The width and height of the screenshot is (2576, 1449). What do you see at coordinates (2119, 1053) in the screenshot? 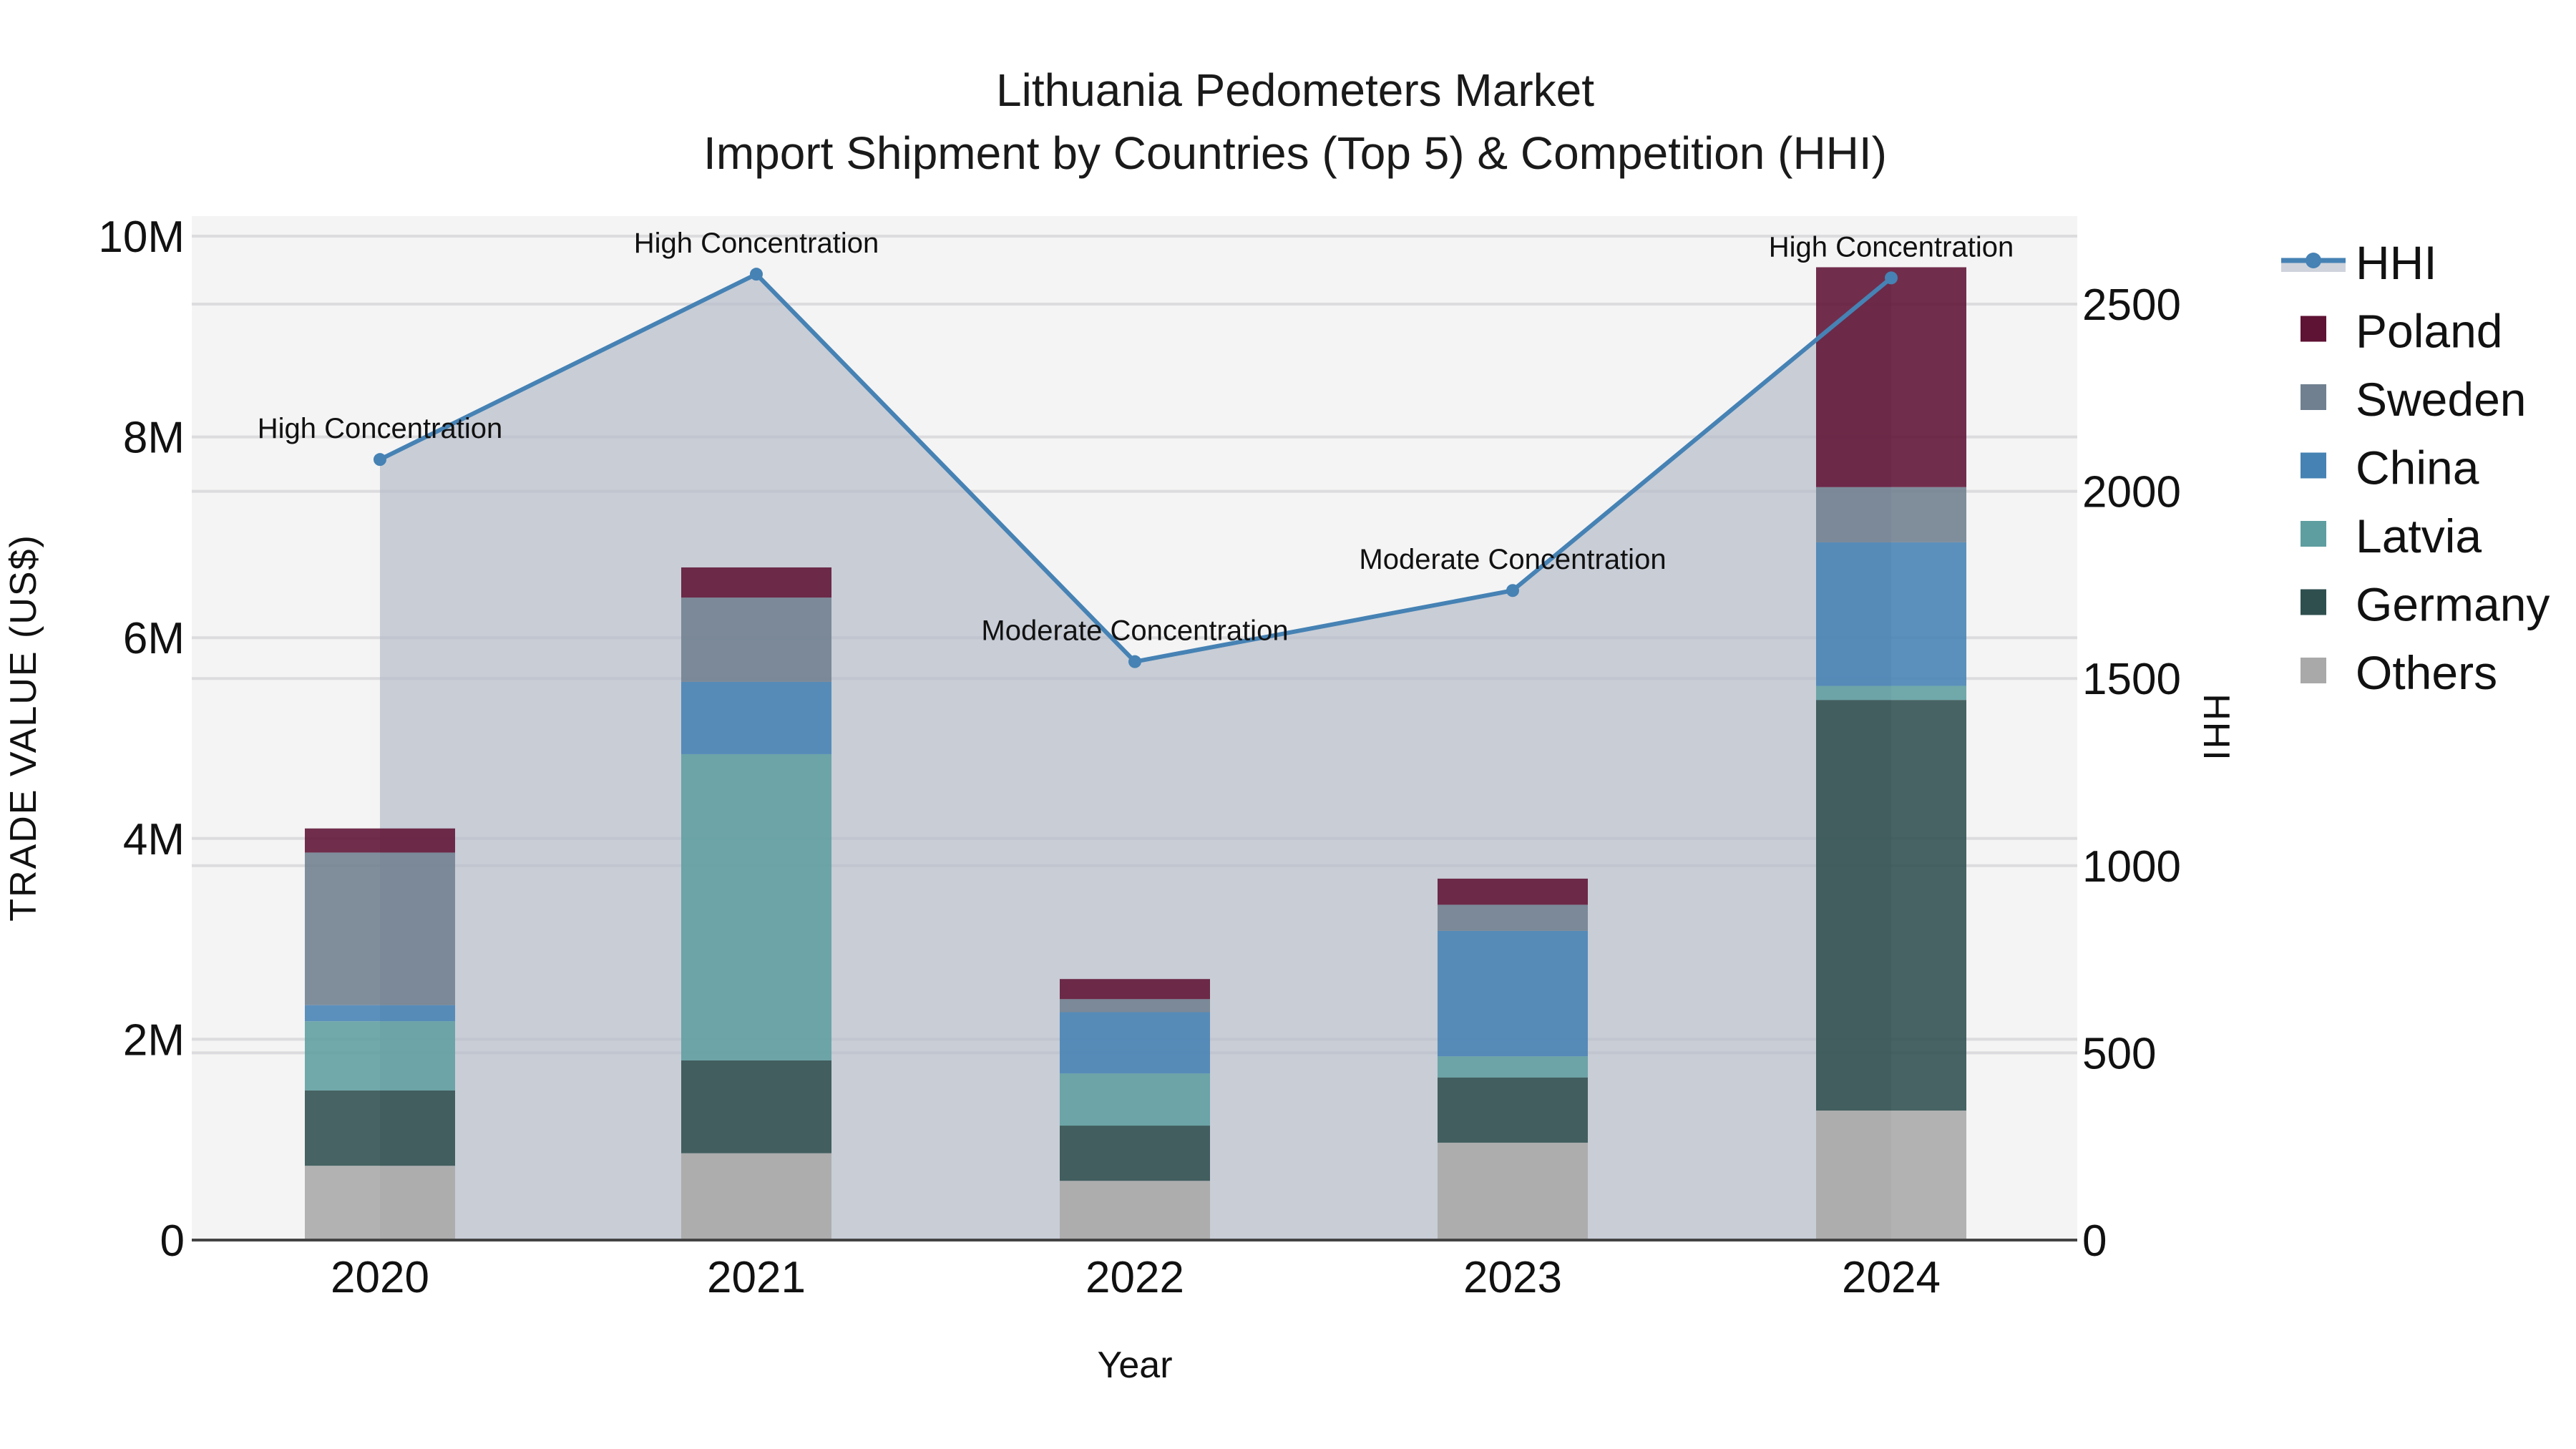
I see `y-right-tick-label: 500` at bounding box center [2119, 1053].